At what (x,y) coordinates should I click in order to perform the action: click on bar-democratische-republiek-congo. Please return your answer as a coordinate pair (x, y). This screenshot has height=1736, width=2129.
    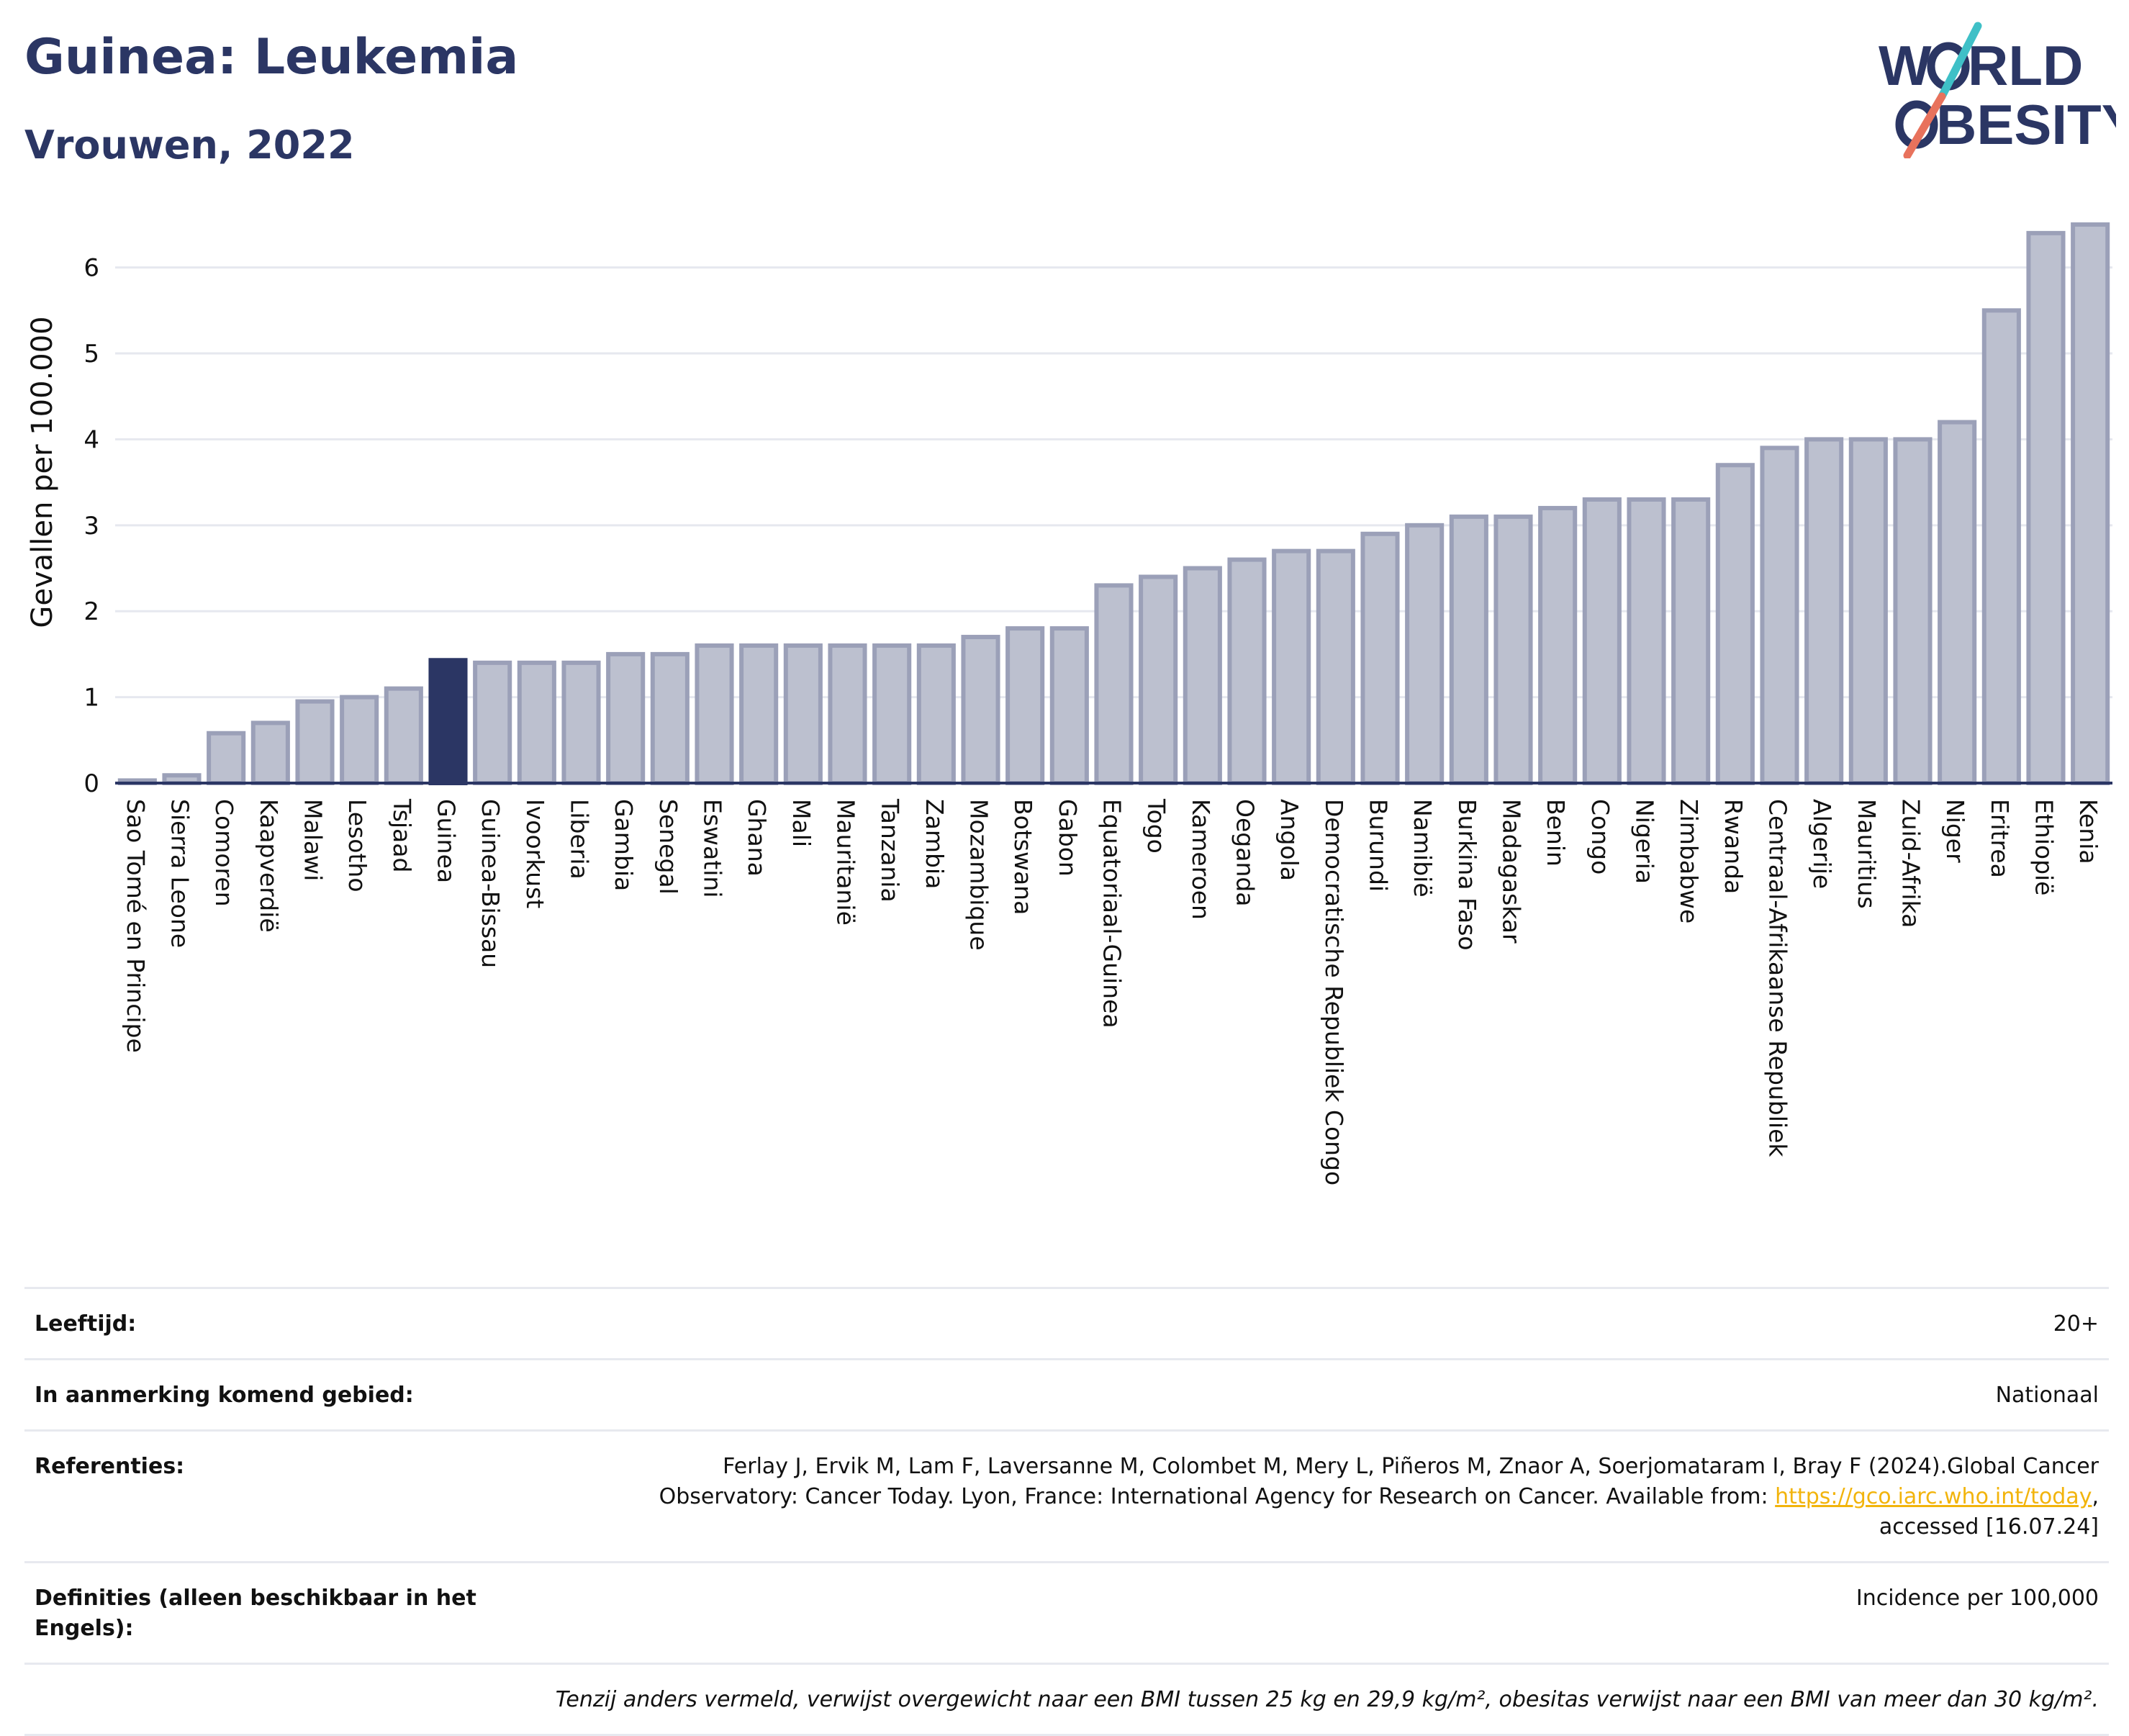
    Looking at the image, I should click on (1336, 667).